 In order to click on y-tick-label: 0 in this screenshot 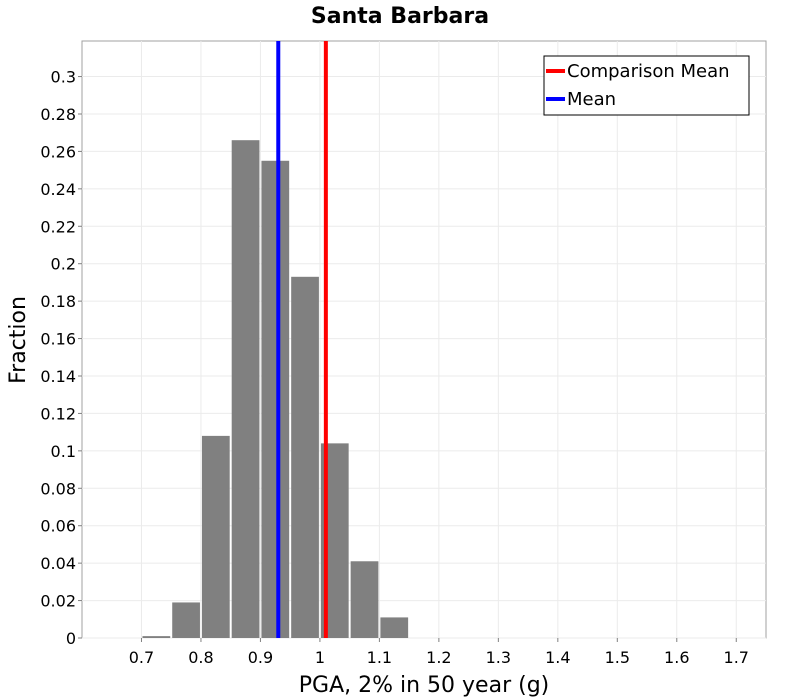, I will do `click(71, 638)`.